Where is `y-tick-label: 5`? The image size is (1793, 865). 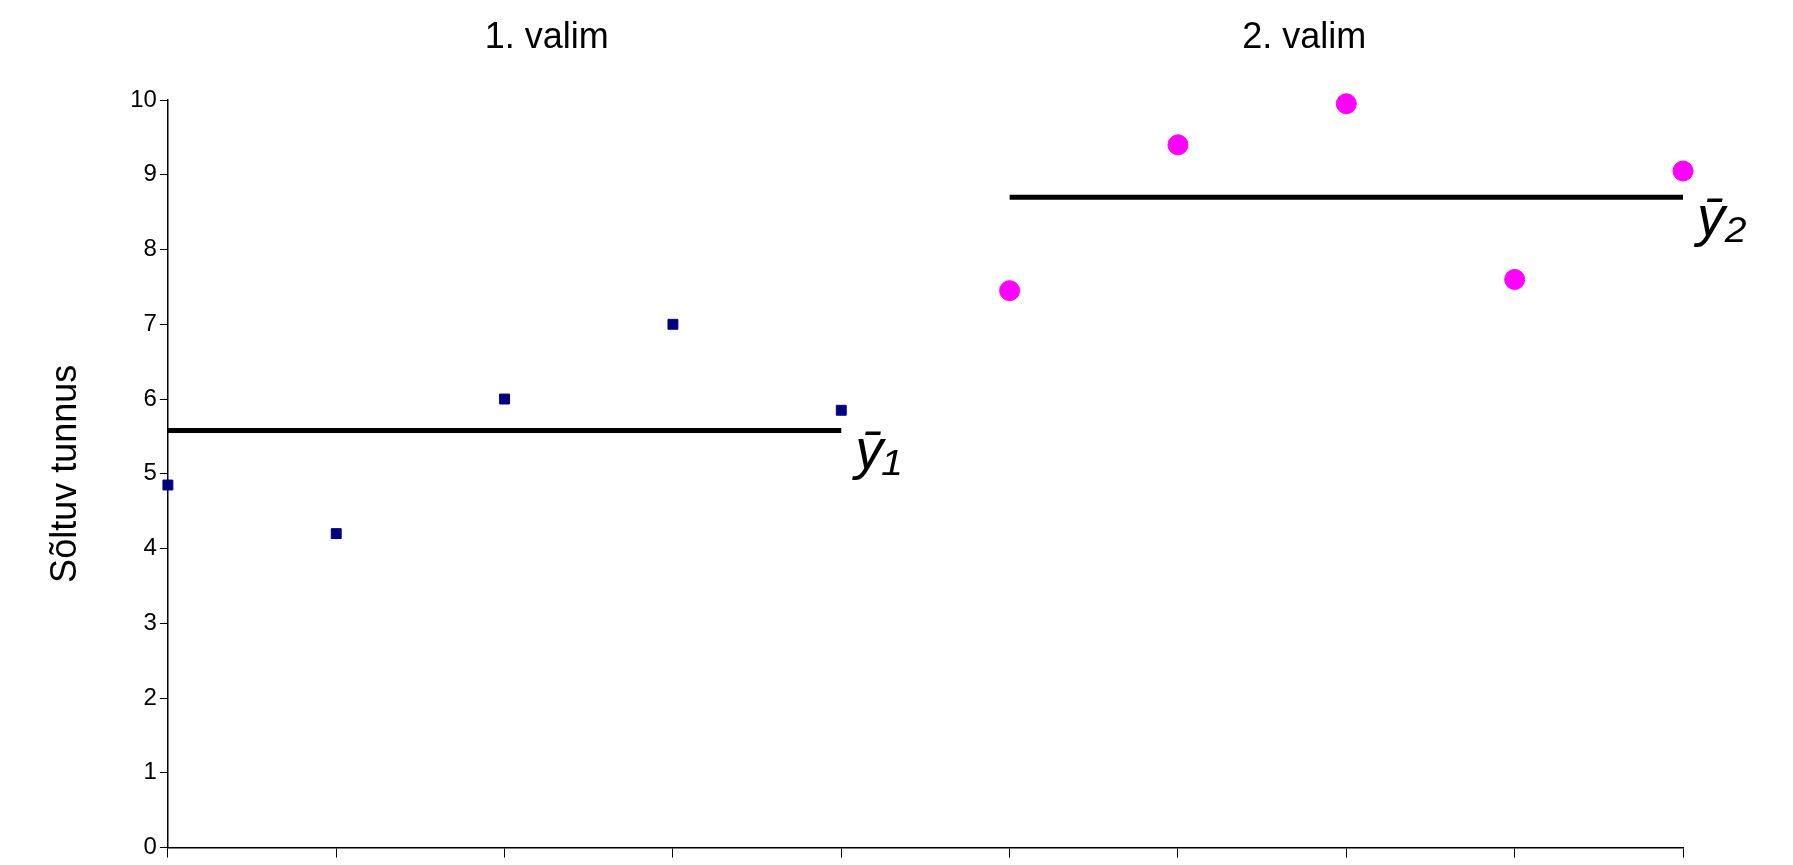
y-tick-label: 5 is located at coordinates (150, 472).